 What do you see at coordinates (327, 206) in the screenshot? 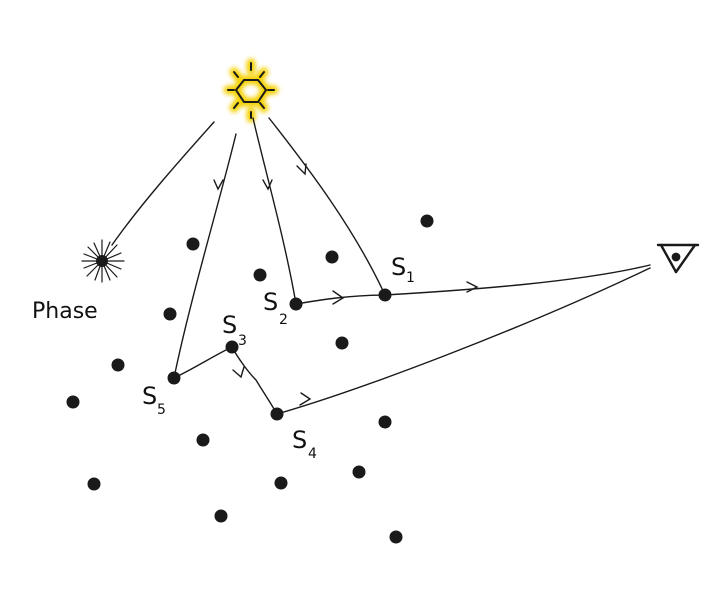
I see `sun-to-s1-ray` at bounding box center [327, 206].